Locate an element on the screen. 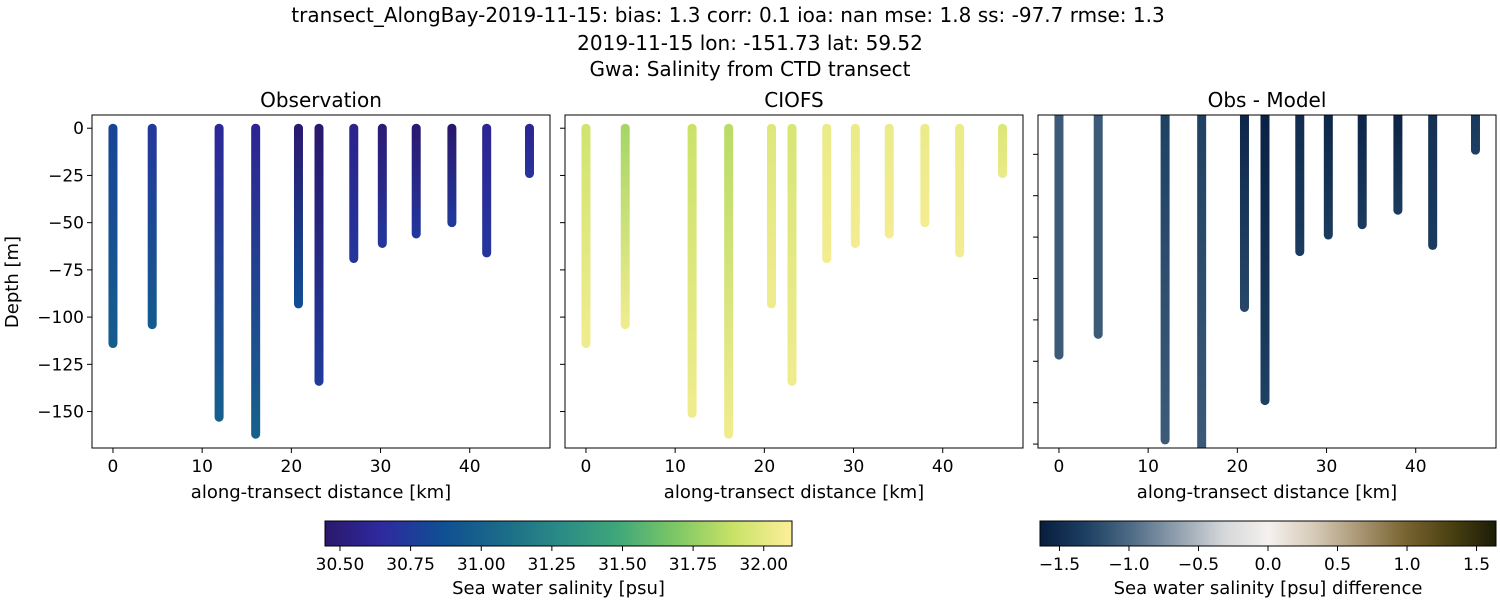 This screenshot has height=600, width=1500. title-line-3: Gwa: Salinity from CTD transect is located at coordinates (750, 69).